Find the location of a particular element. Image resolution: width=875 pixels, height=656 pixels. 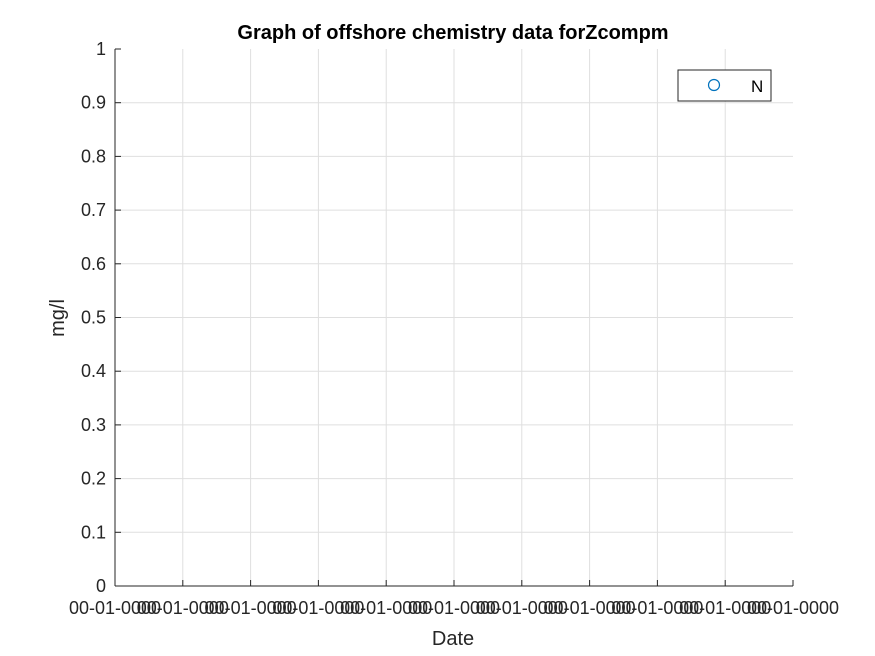

legend: N is located at coordinates (724, 85).